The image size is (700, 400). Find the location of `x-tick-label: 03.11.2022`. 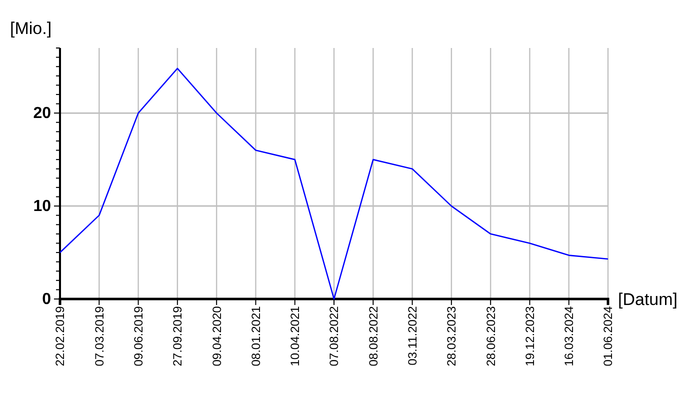

x-tick-label: 03.11.2022 is located at coordinates (412, 336).